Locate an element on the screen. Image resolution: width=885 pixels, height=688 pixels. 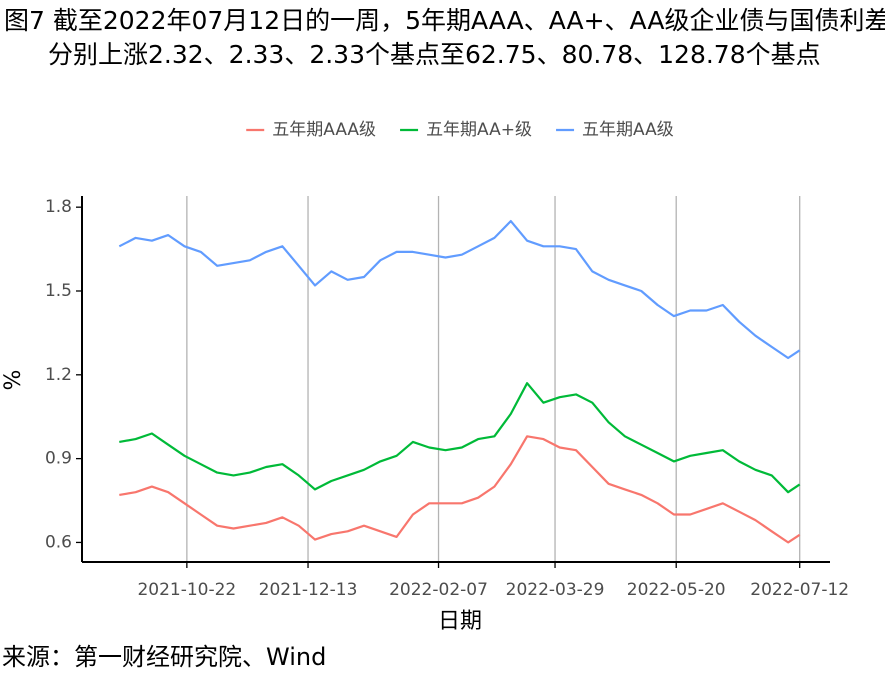
y-axis-title: % is located at coordinates (13, 380).